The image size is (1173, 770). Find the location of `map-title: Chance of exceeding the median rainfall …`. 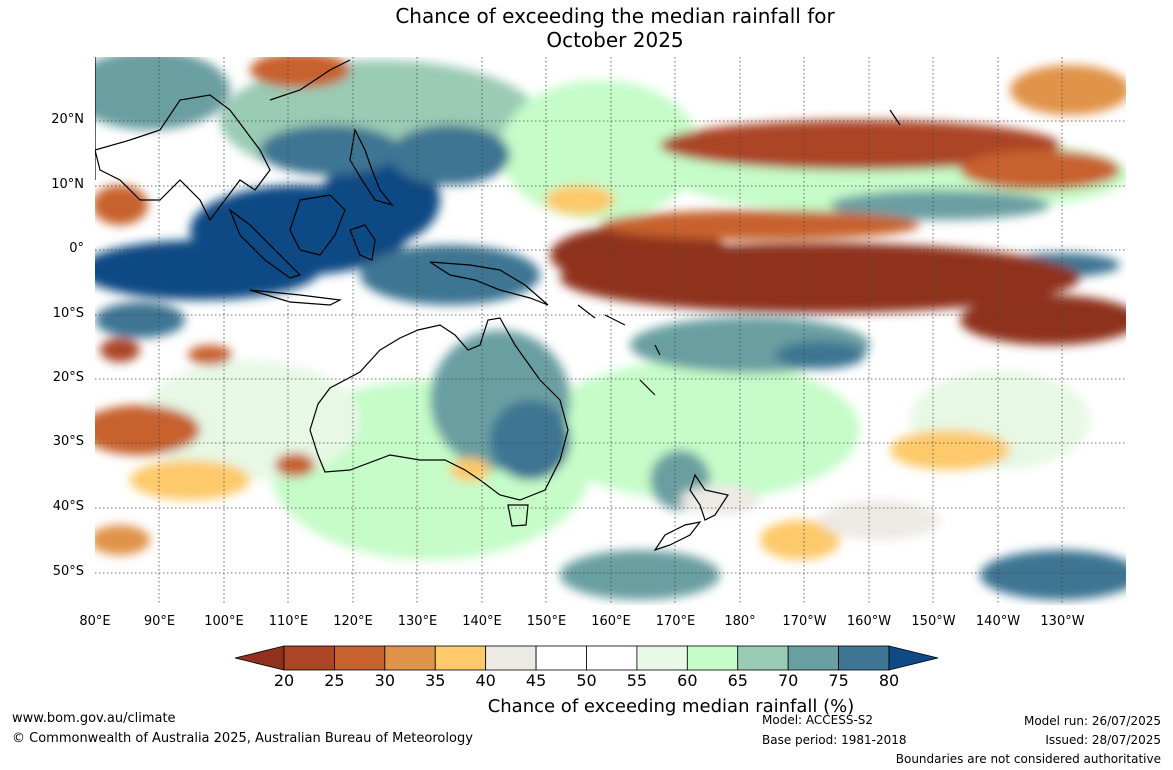

map-title: Chance of exceeding the median rainfall … is located at coordinates (586, 28).